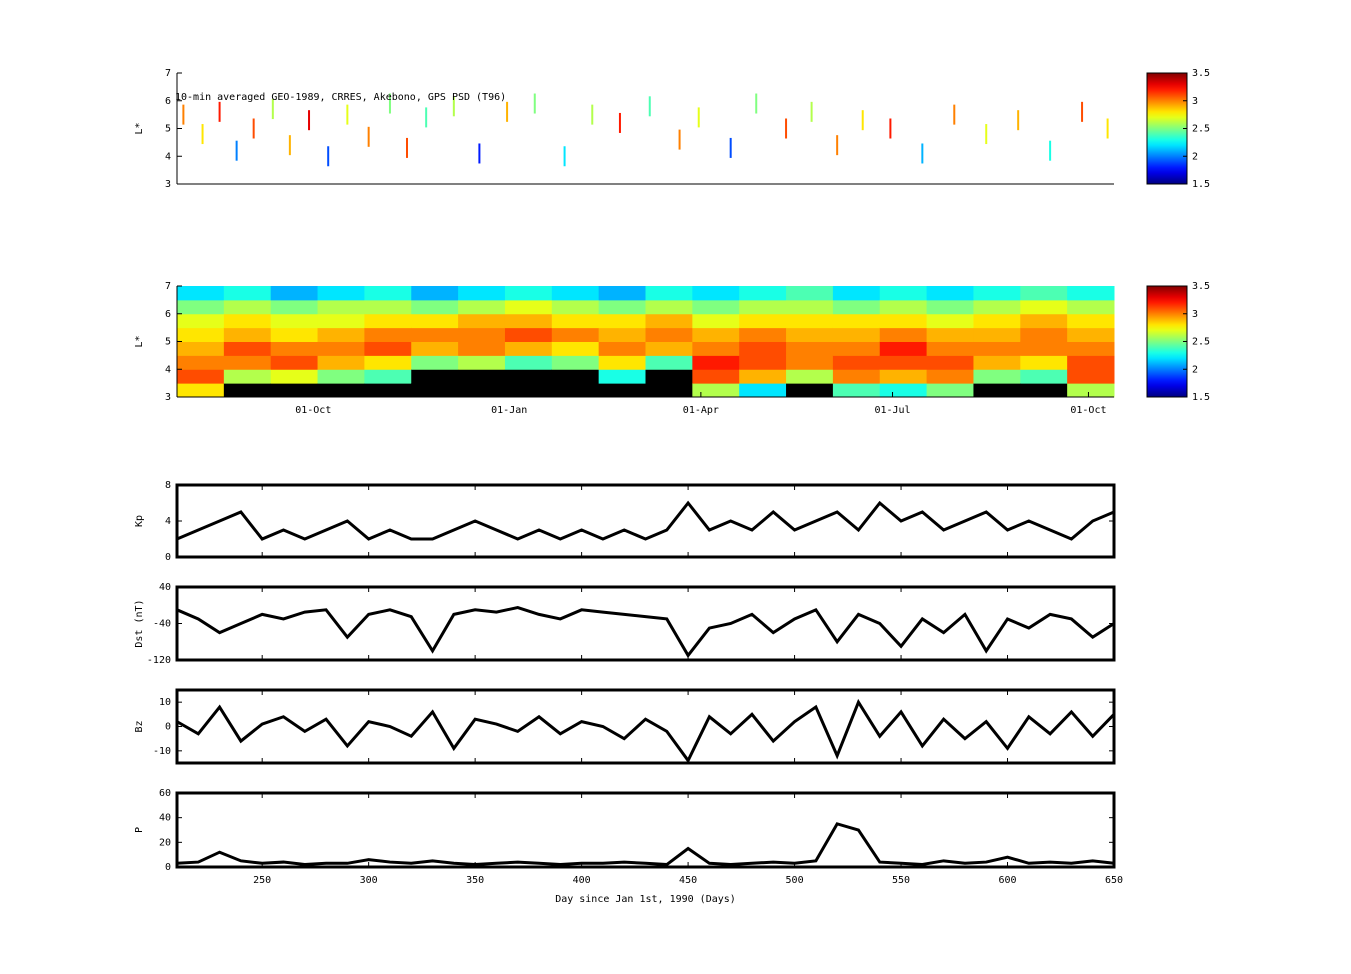 This screenshot has height=974, width=1351. I want to click on x-tick-label: 250, so click(262, 880).